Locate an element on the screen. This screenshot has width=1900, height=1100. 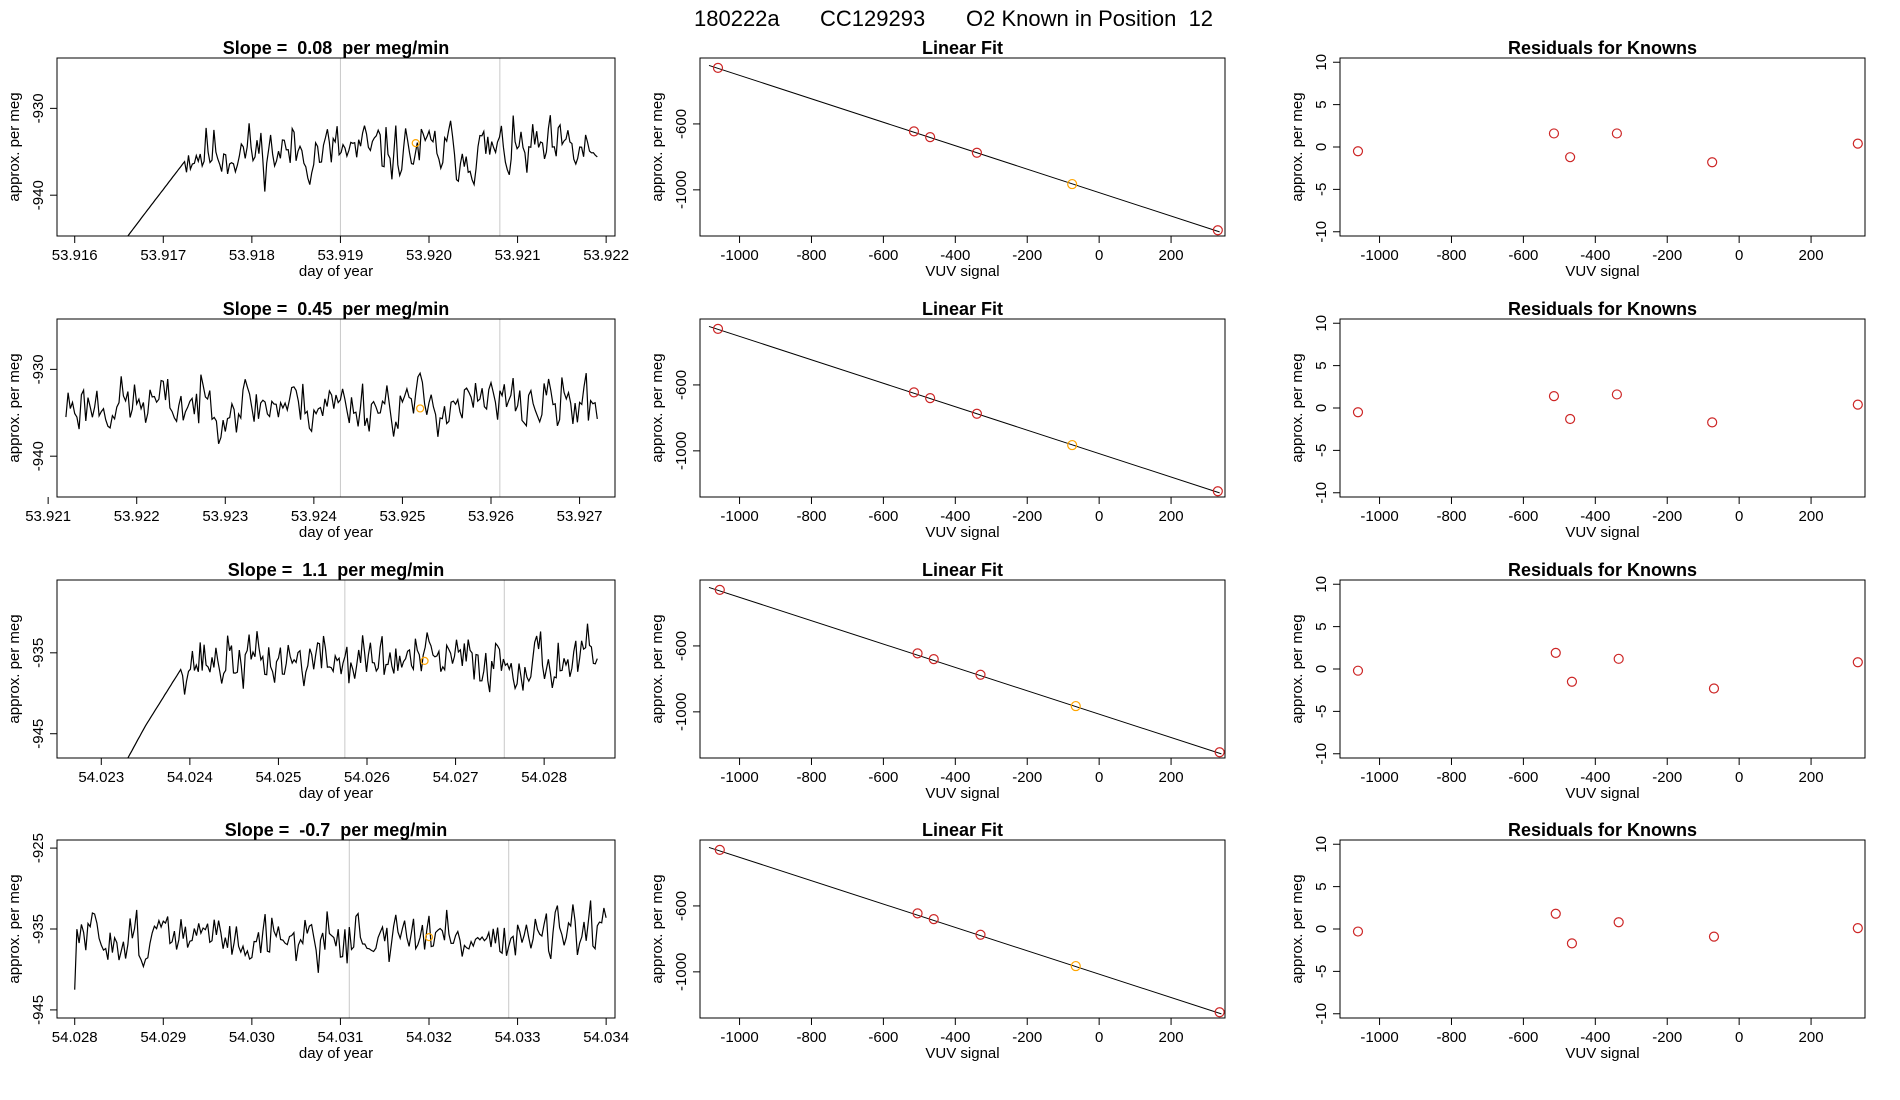
x-tick-label: 54.023 is located at coordinates (101, 777).